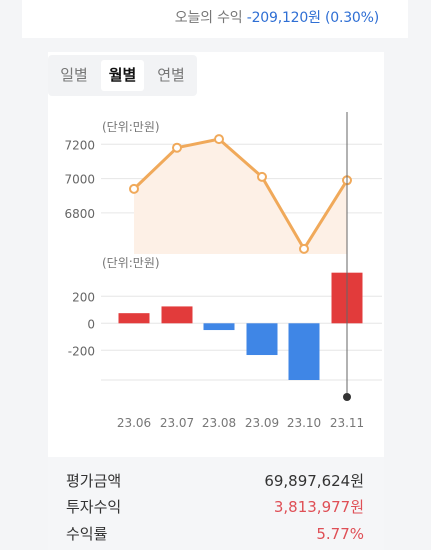  What do you see at coordinates (79, 214) in the screenshot?
I see `line-ytick-label: 6800` at bounding box center [79, 214].